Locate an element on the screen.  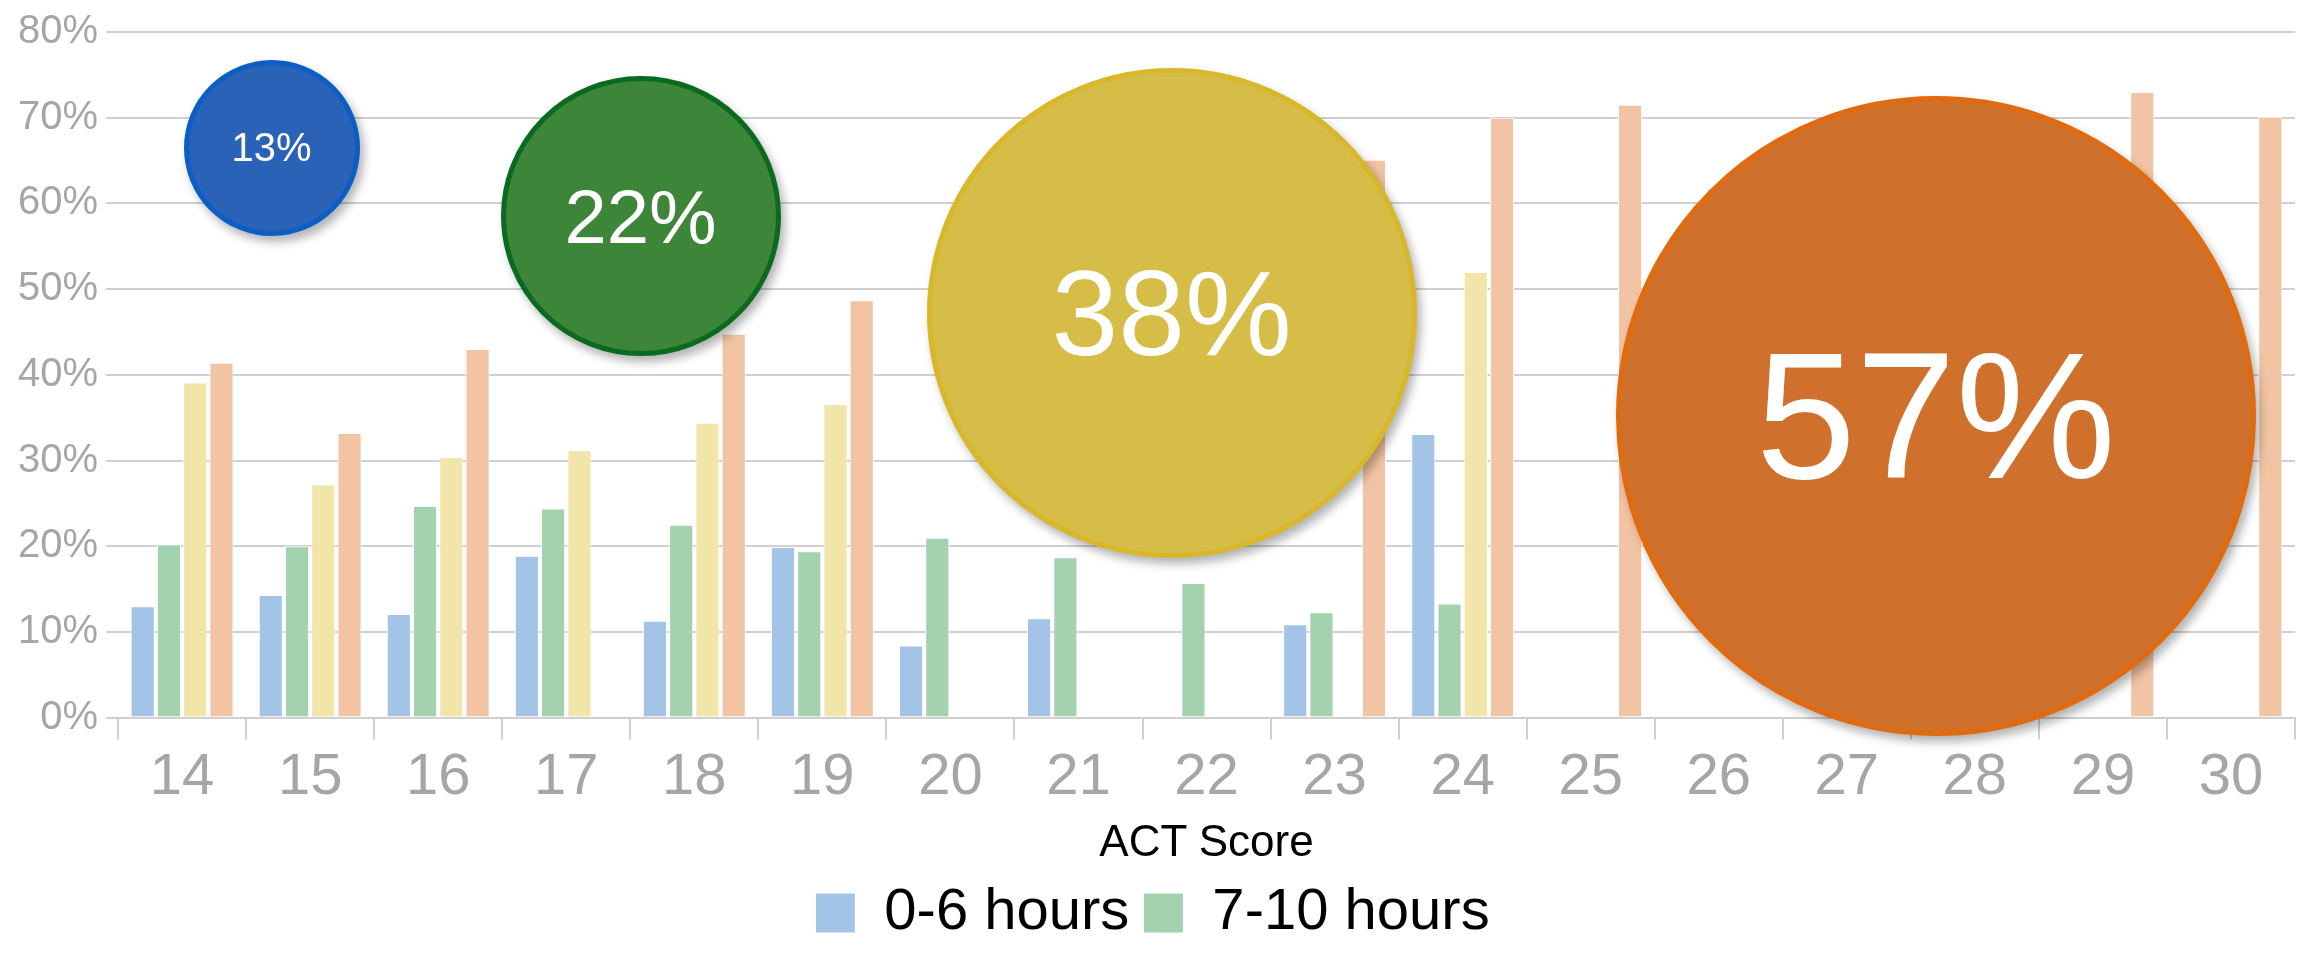
x-tick-label: 14 is located at coordinates (182, 774).